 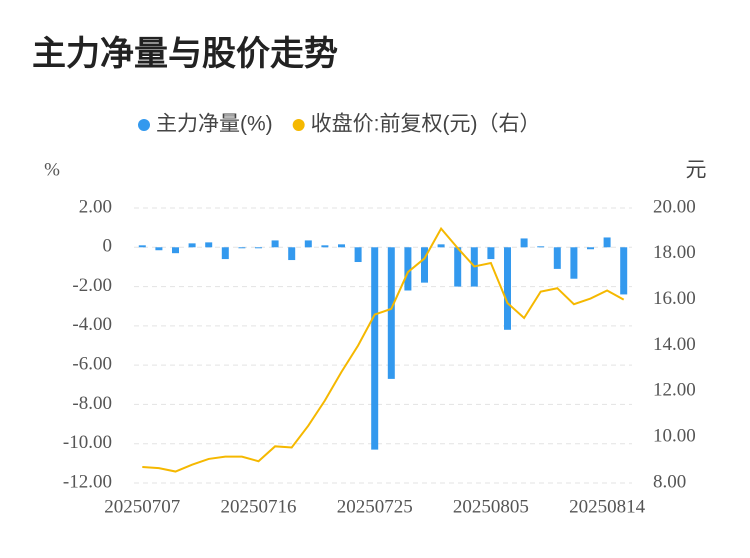 What do you see at coordinates (142, 506) in the screenshot?
I see `x-tick-label: 20250707` at bounding box center [142, 506].